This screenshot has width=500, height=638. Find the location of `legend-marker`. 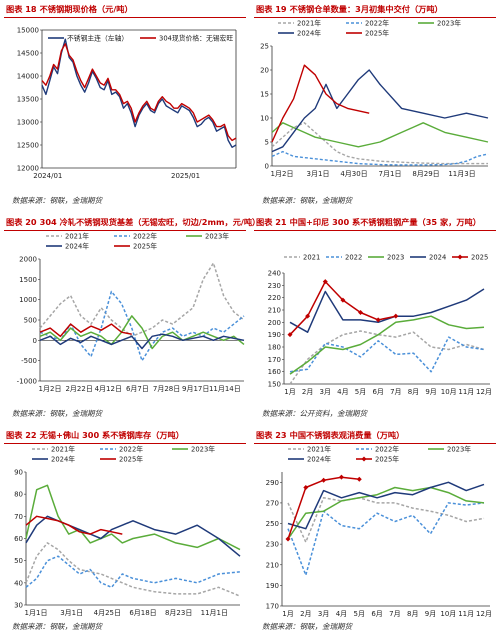

legend-marker is located at coordinates (364, 459).